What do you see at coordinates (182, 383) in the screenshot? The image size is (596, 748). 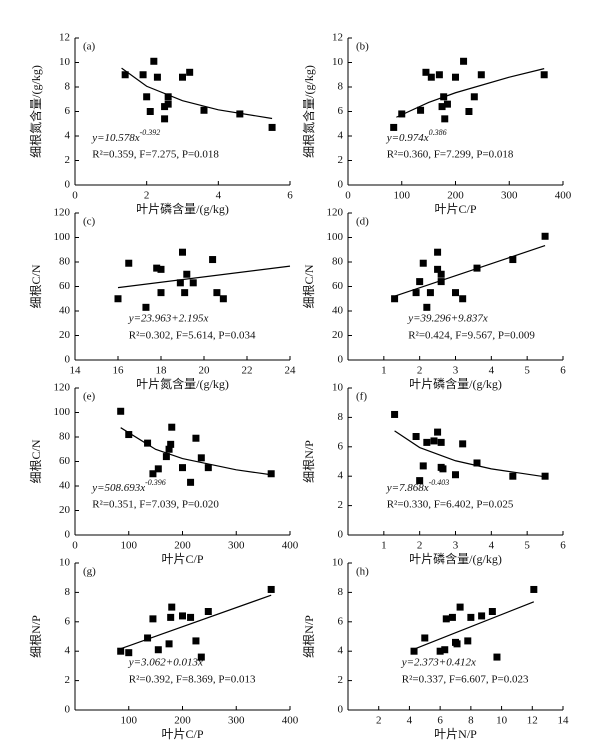 I see `x-axis-label: 叶片氮含量/(g/kg)` at bounding box center [182, 383].